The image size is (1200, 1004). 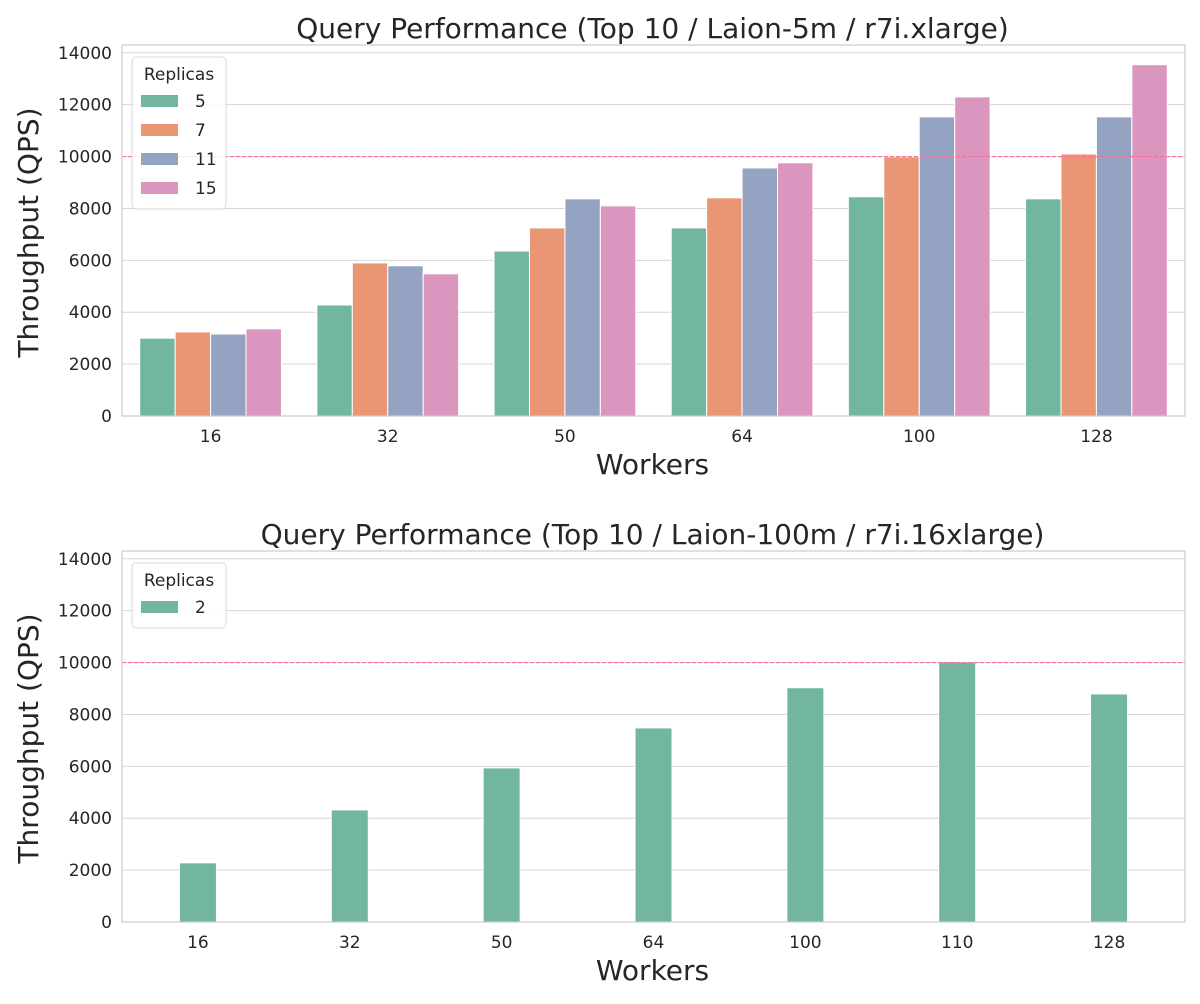 I want to click on legend-label: 5, so click(x=200, y=102).